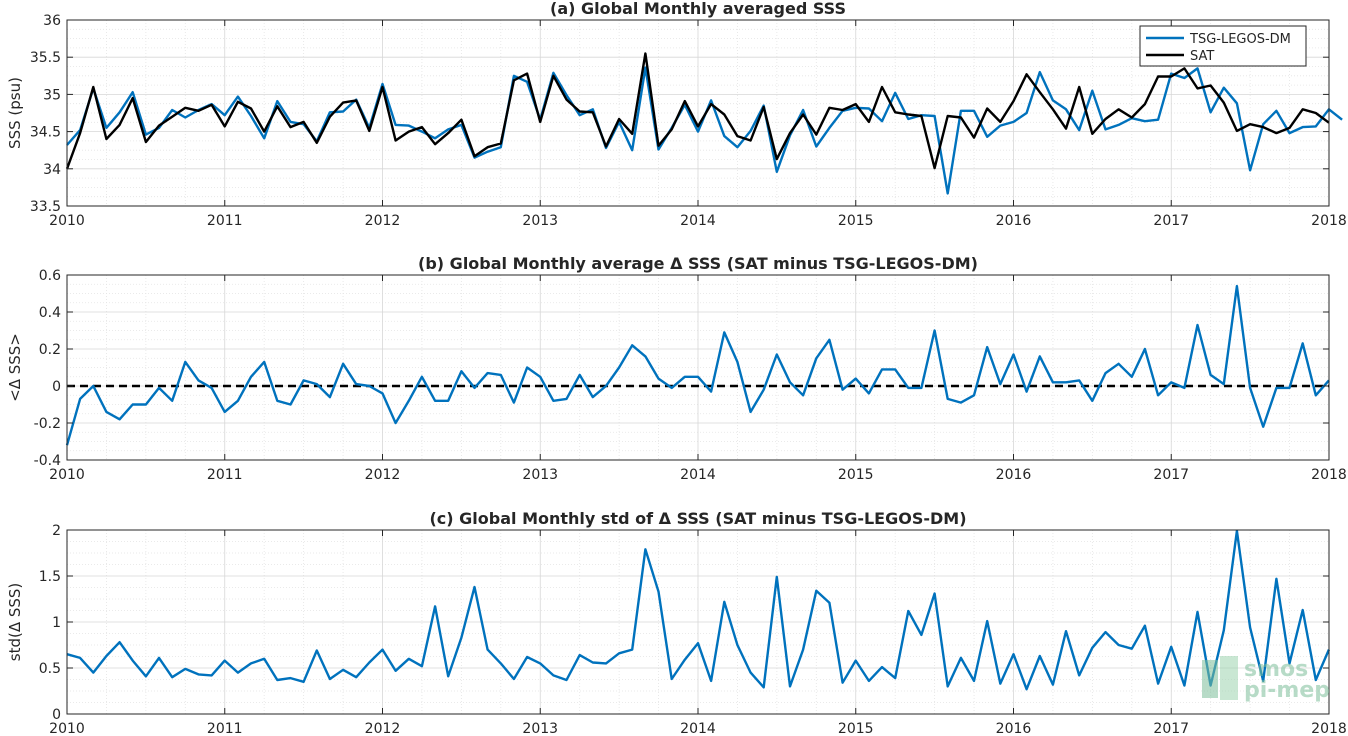 The width and height of the screenshot is (1348, 736). Describe the element at coordinates (52, 21) in the screenshot. I see `y-tick-label: 36` at that location.